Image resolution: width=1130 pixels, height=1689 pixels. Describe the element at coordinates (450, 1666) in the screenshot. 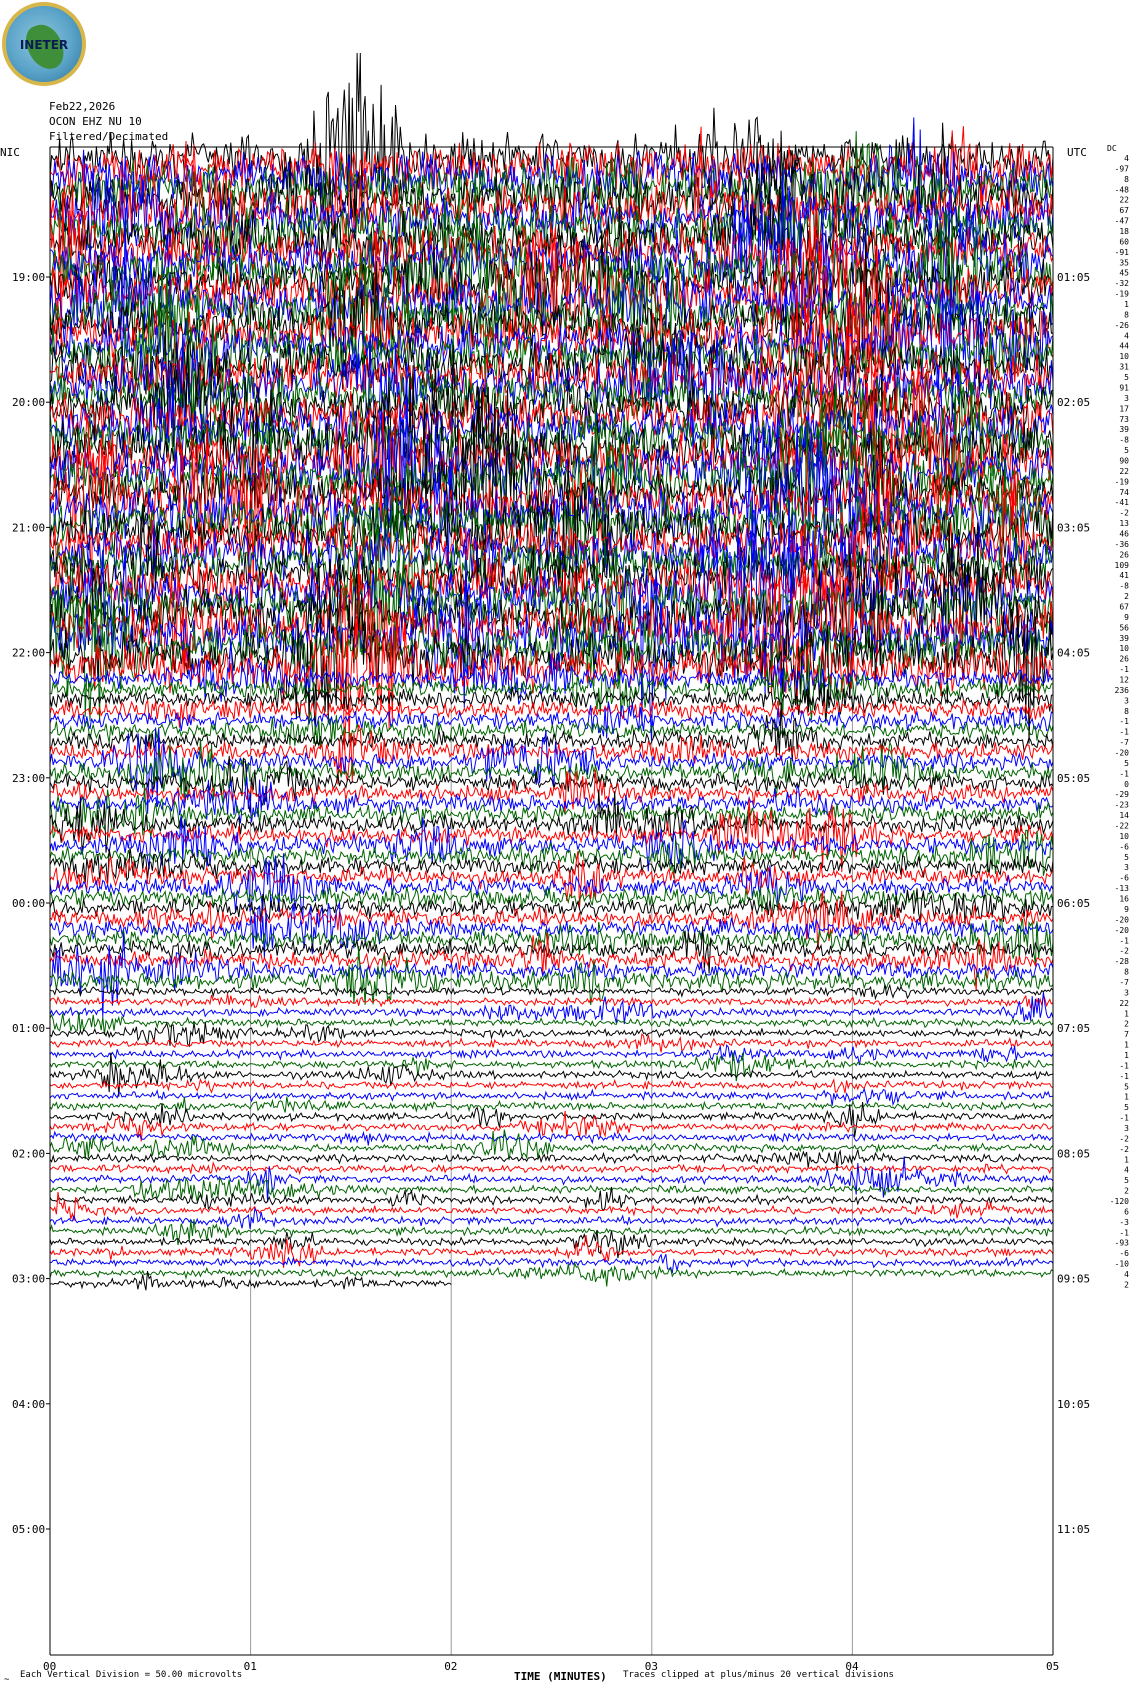

I see `x-tick-label: 02` at that location.